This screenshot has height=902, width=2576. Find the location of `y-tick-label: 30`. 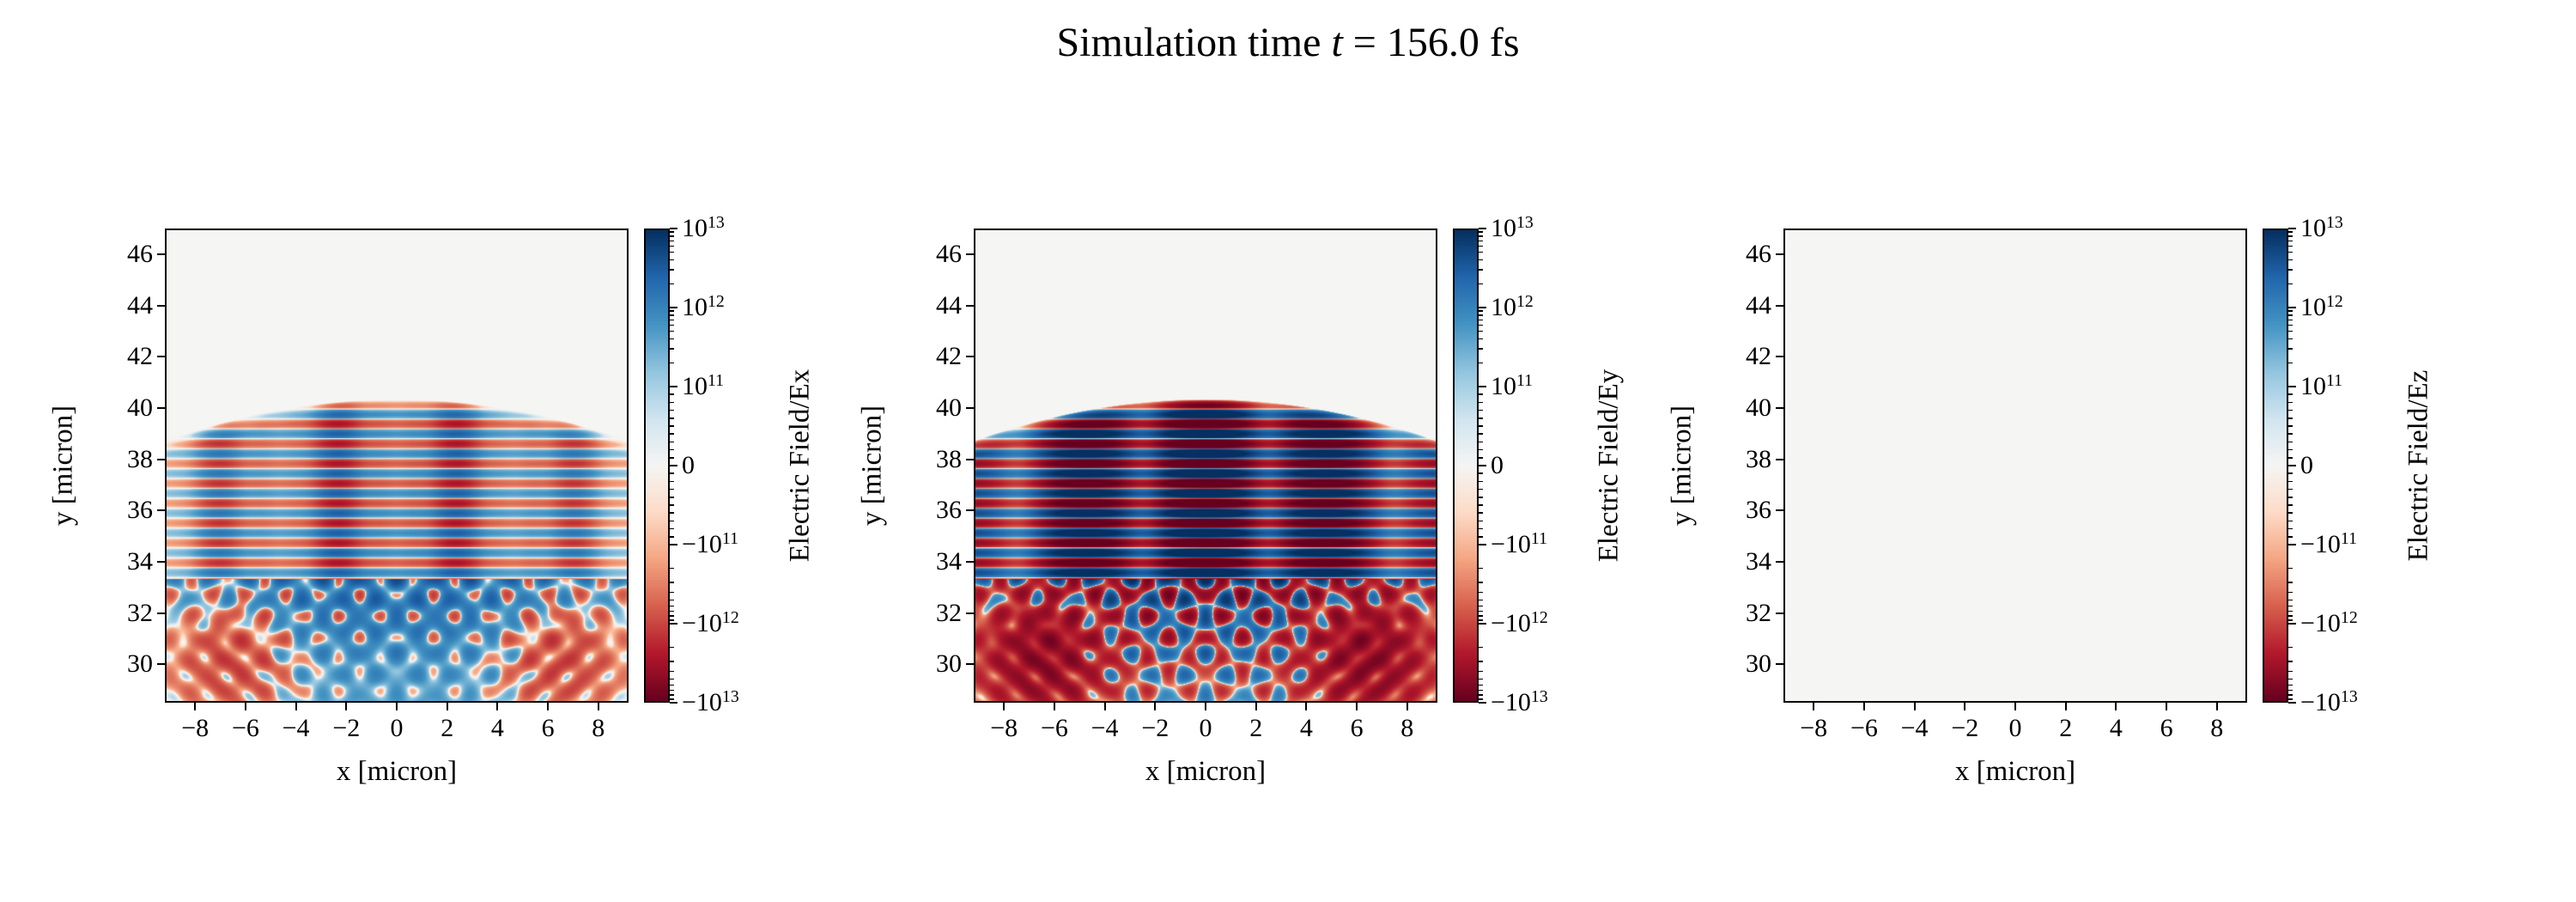

y-tick-label: 30 is located at coordinates (1759, 664).